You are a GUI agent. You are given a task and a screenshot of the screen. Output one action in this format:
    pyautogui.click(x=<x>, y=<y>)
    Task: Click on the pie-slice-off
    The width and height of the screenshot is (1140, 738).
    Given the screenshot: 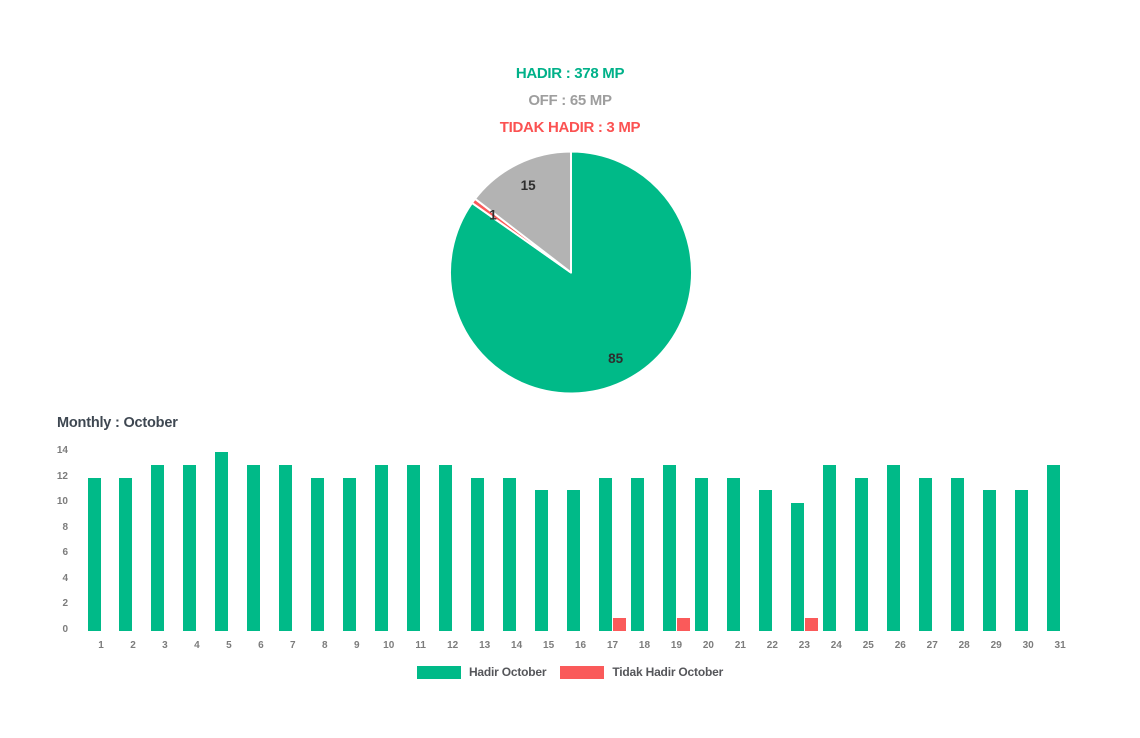 What is the action you would take?
    pyautogui.click(x=523, y=212)
    